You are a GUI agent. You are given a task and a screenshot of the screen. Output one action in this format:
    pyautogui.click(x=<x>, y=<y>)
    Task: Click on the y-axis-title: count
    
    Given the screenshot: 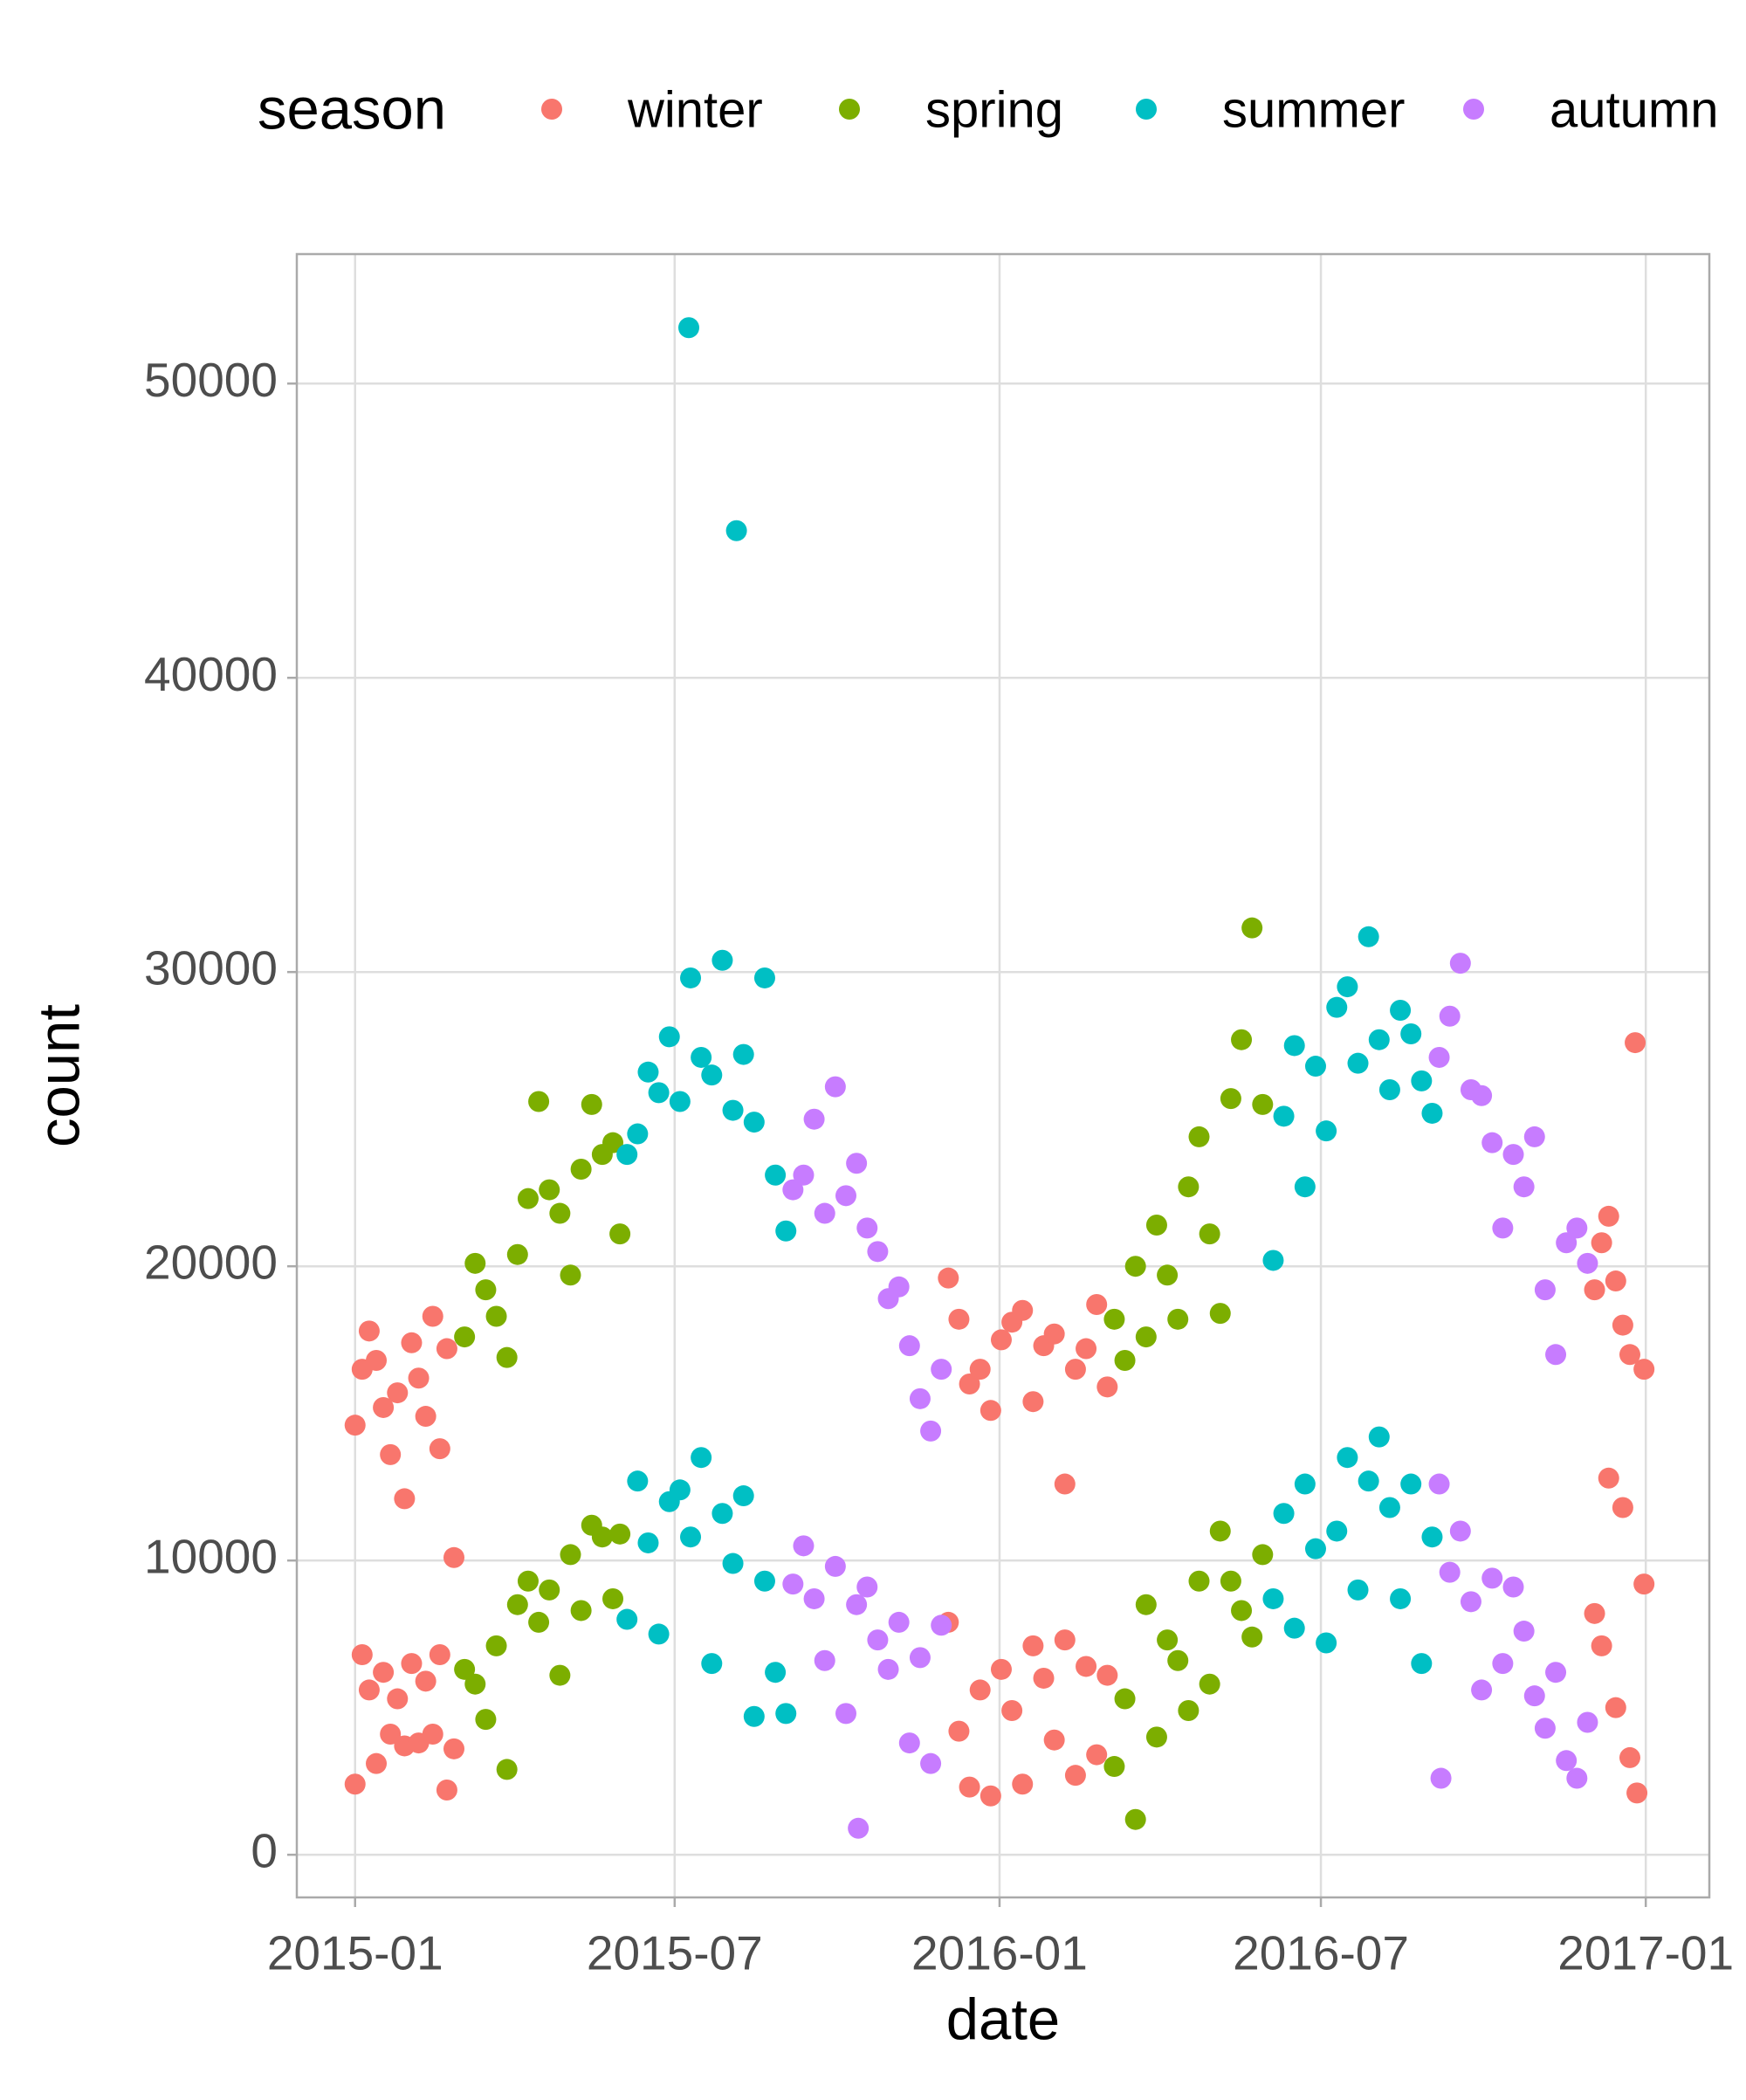 What is the action you would take?
    pyautogui.click(x=60, y=1075)
    